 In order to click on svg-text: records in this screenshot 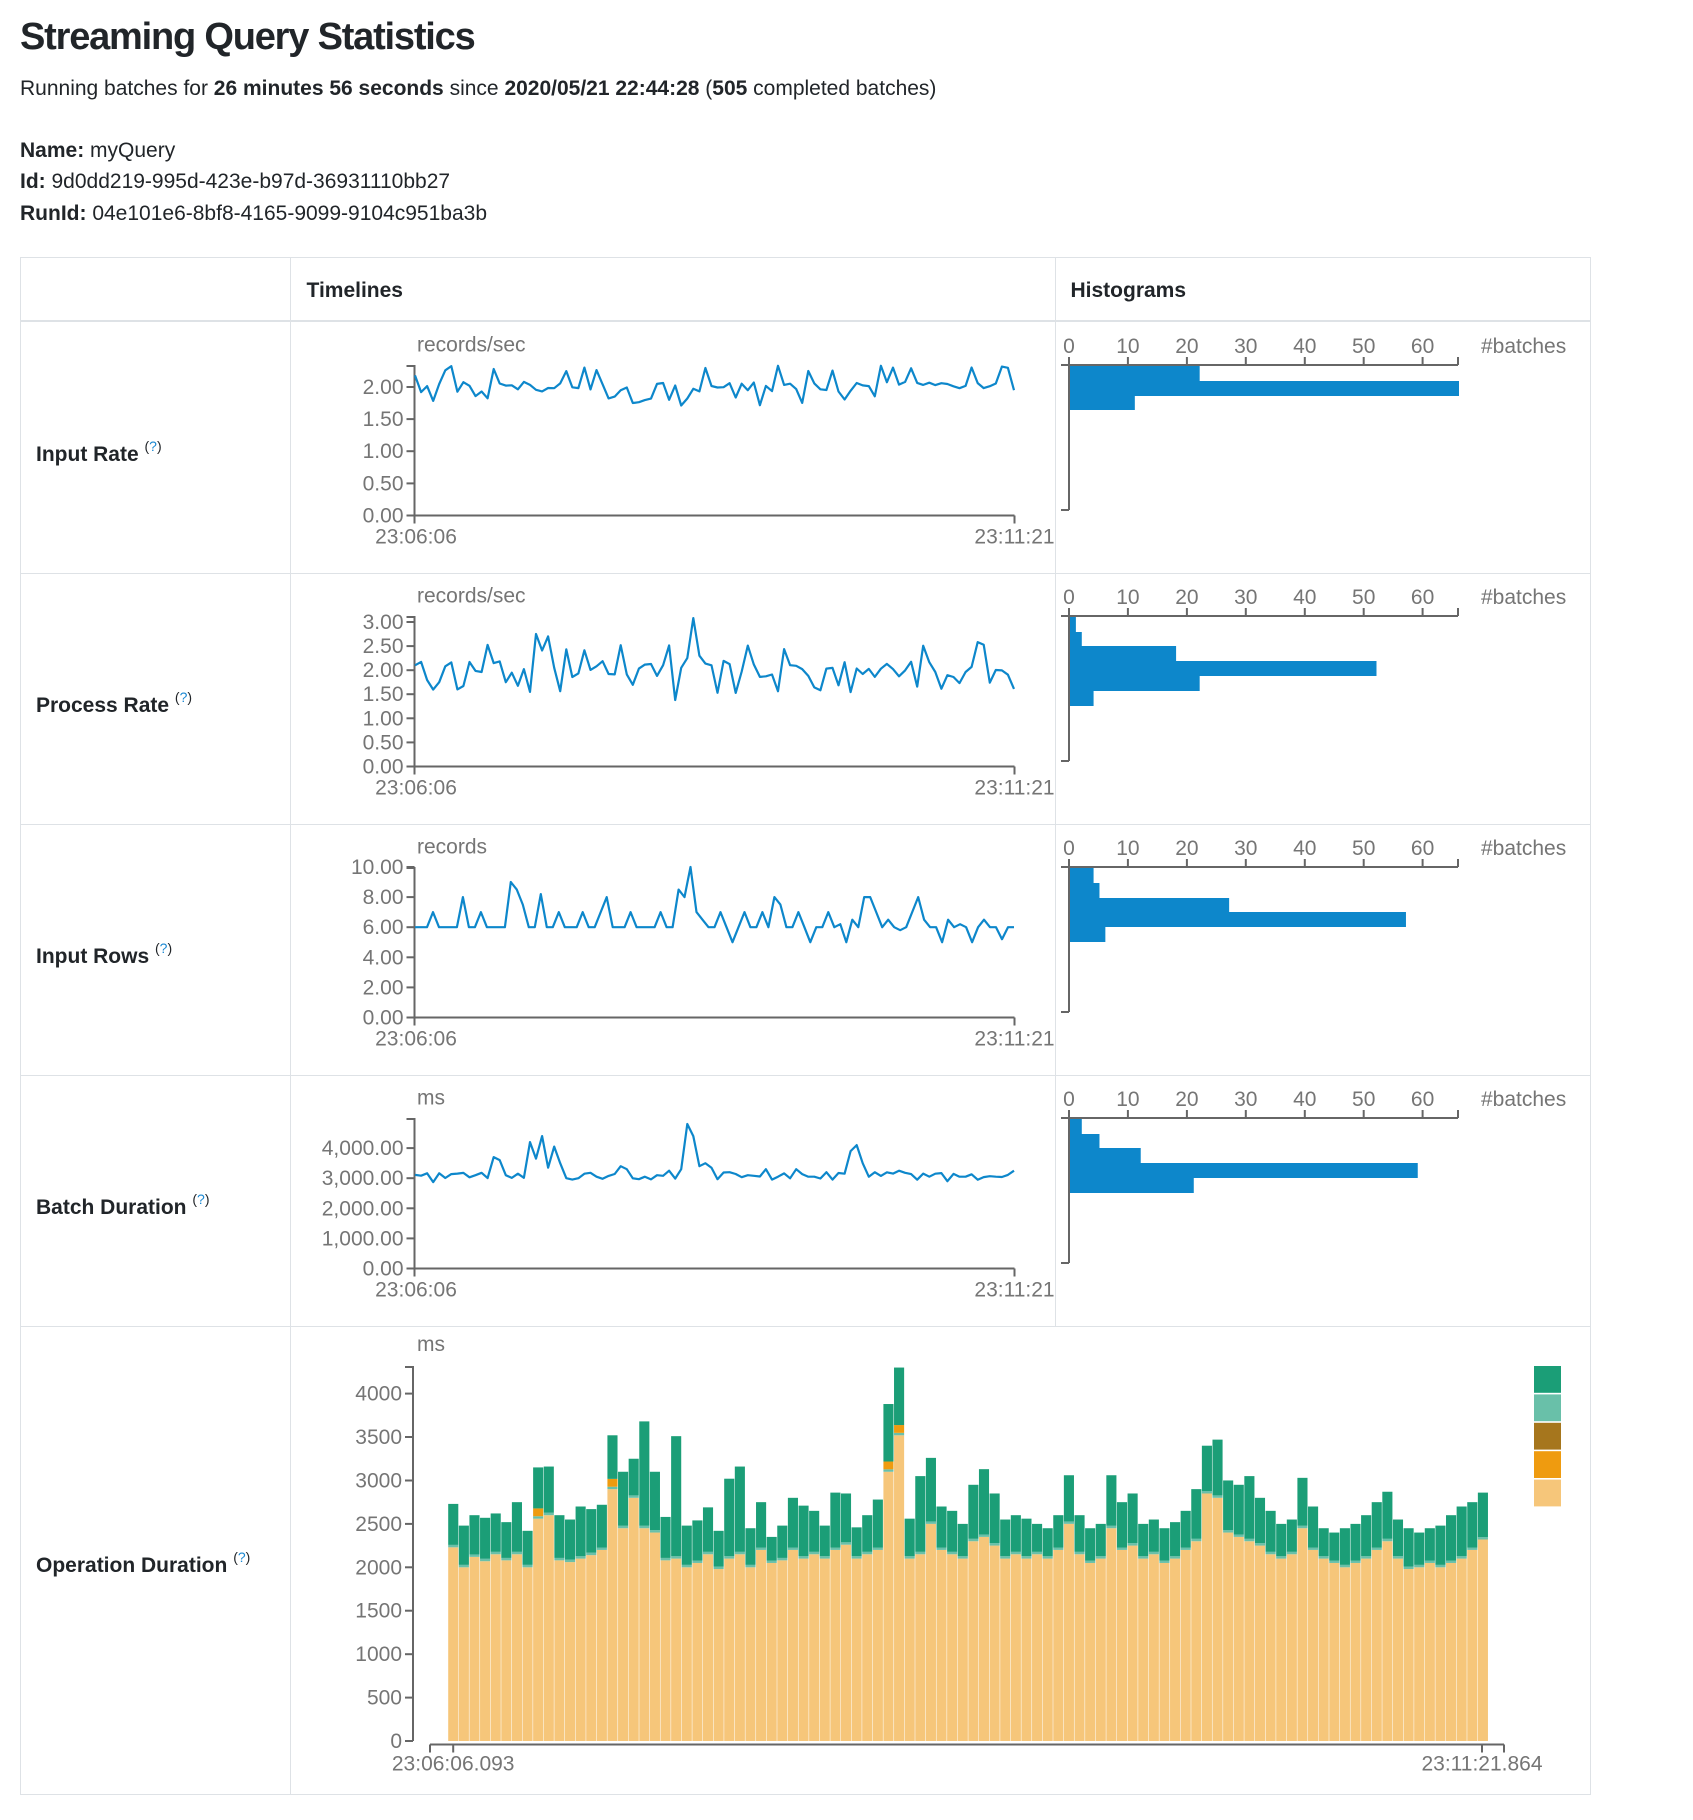, I will do `click(452, 847)`.